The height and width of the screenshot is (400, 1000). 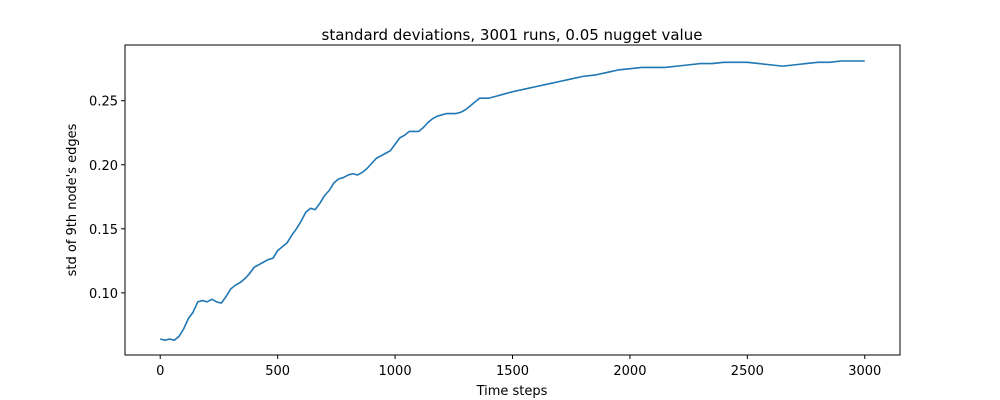 I want to click on x-tick-label: 1500, so click(x=512, y=371).